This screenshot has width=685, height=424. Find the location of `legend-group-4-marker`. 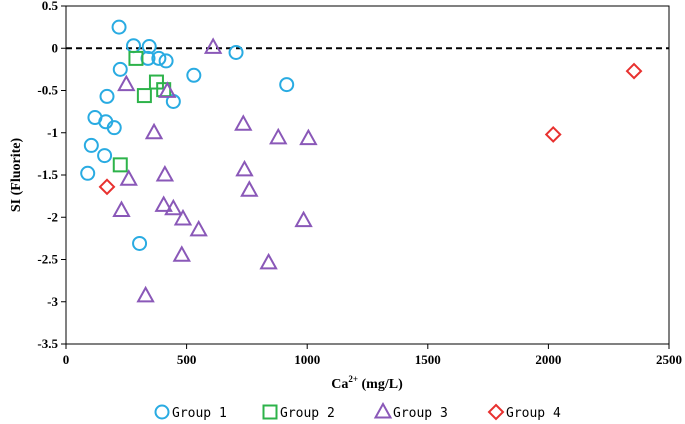

legend-group-4-marker is located at coordinates (496, 412).